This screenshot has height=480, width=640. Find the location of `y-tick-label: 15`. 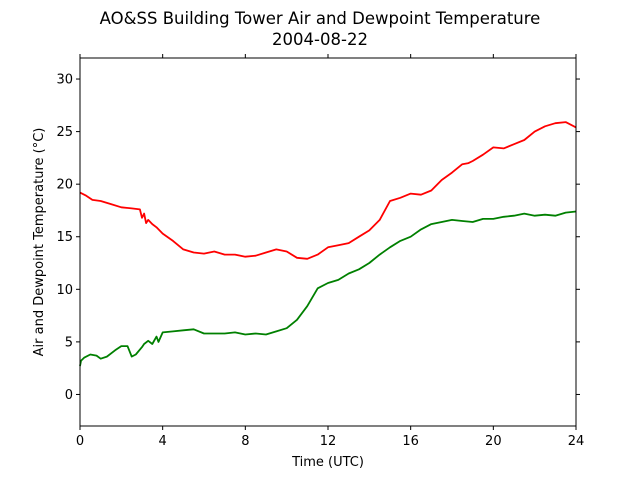

y-tick-label: 15 is located at coordinates (64, 237).